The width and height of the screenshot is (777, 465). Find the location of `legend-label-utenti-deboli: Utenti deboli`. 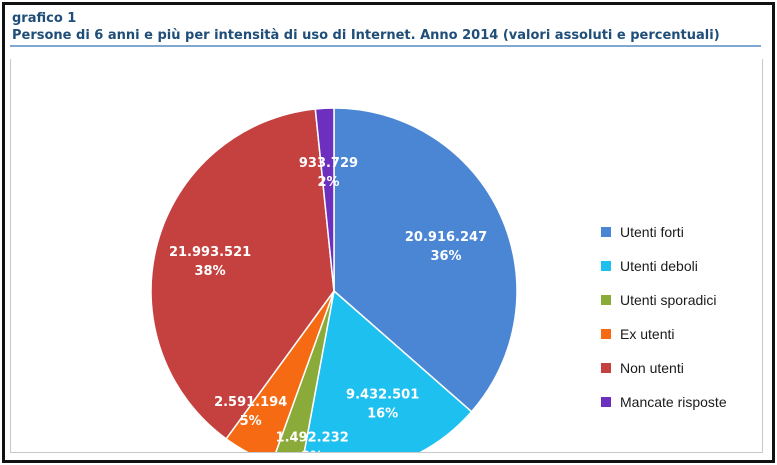

legend-label-utenti-deboli: Utenti deboli is located at coordinates (659, 266).